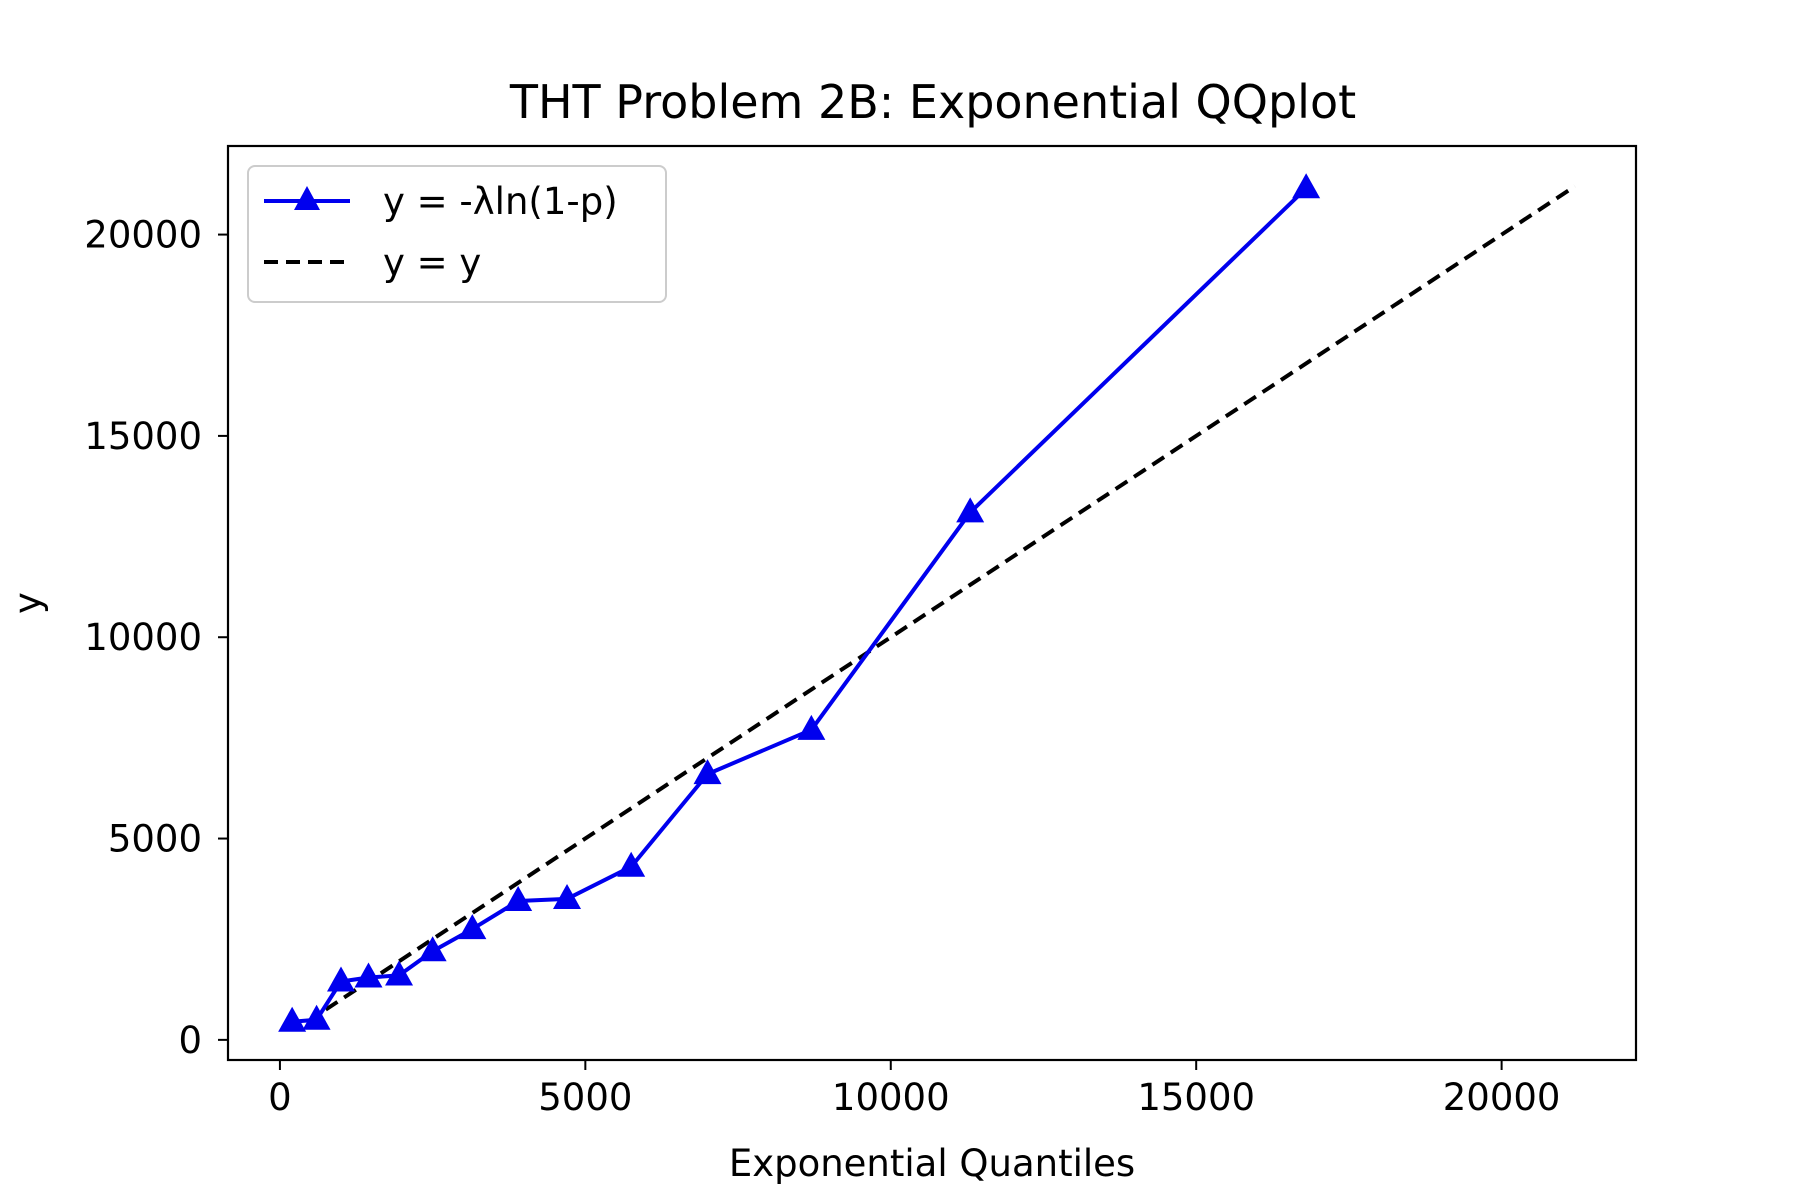 Image resolution: width=1800 pixels, height=1204 pixels. Describe the element at coordinates (143, 436) in the screenshot. I see `y-tick-label: 15000` at that location.